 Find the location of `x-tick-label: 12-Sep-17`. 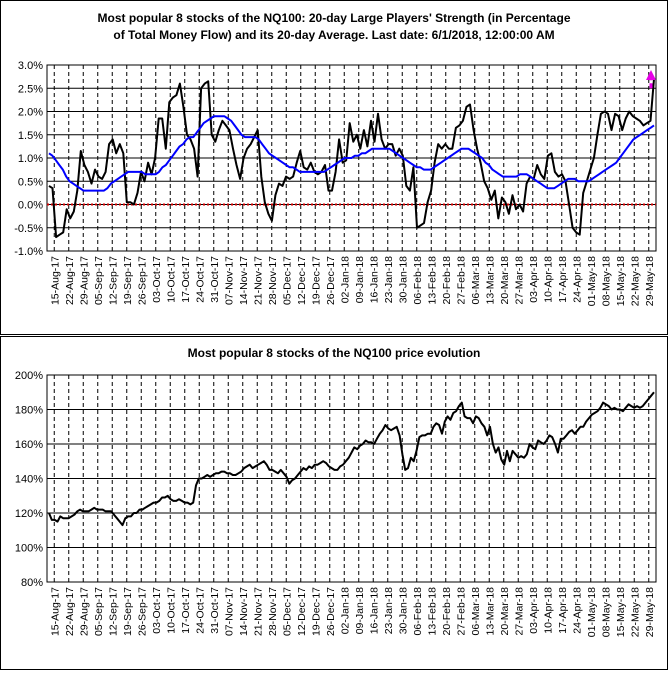

x-tick-label: 12-Sep-17 is located at coordinates (113, 611).